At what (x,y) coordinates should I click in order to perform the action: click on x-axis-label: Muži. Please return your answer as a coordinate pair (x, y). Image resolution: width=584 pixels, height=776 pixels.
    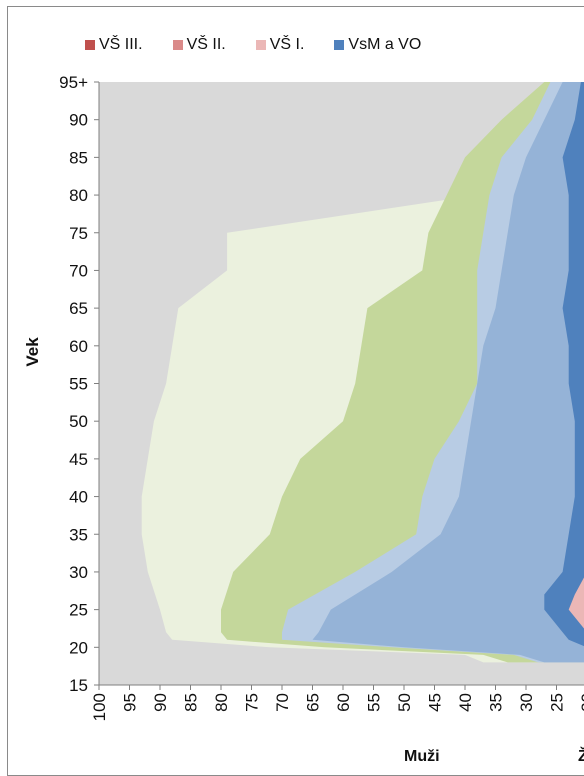
    Looking at the image, I should click on (422, 756).